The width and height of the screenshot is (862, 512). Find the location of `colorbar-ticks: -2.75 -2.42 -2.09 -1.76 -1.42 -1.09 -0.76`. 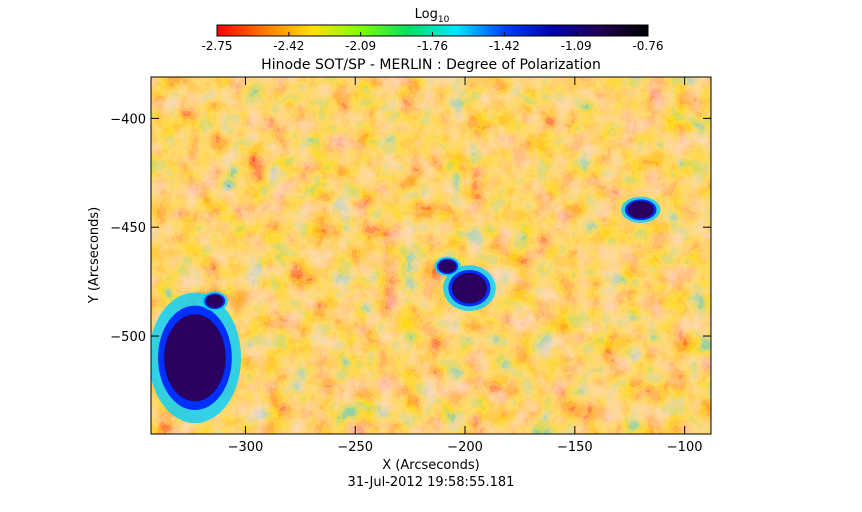

colorbar-ticks: -2.75 -2.42 -2.09 -1.76 -1.42 -1.09 -0.76 is located at coordinates (432, 42).